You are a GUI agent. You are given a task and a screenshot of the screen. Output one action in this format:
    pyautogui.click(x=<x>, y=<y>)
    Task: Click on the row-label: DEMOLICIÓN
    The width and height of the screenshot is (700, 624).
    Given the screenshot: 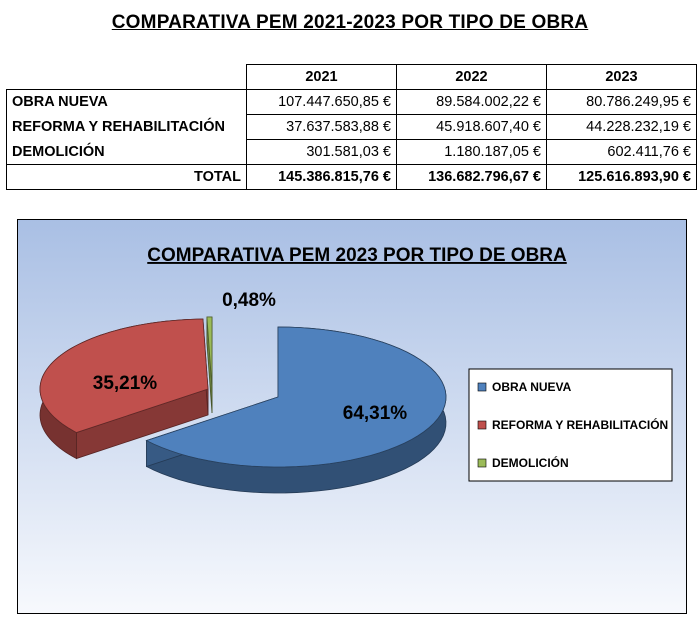 What is the action you would take?
    pyautogui.click(x=126, y=152)
    